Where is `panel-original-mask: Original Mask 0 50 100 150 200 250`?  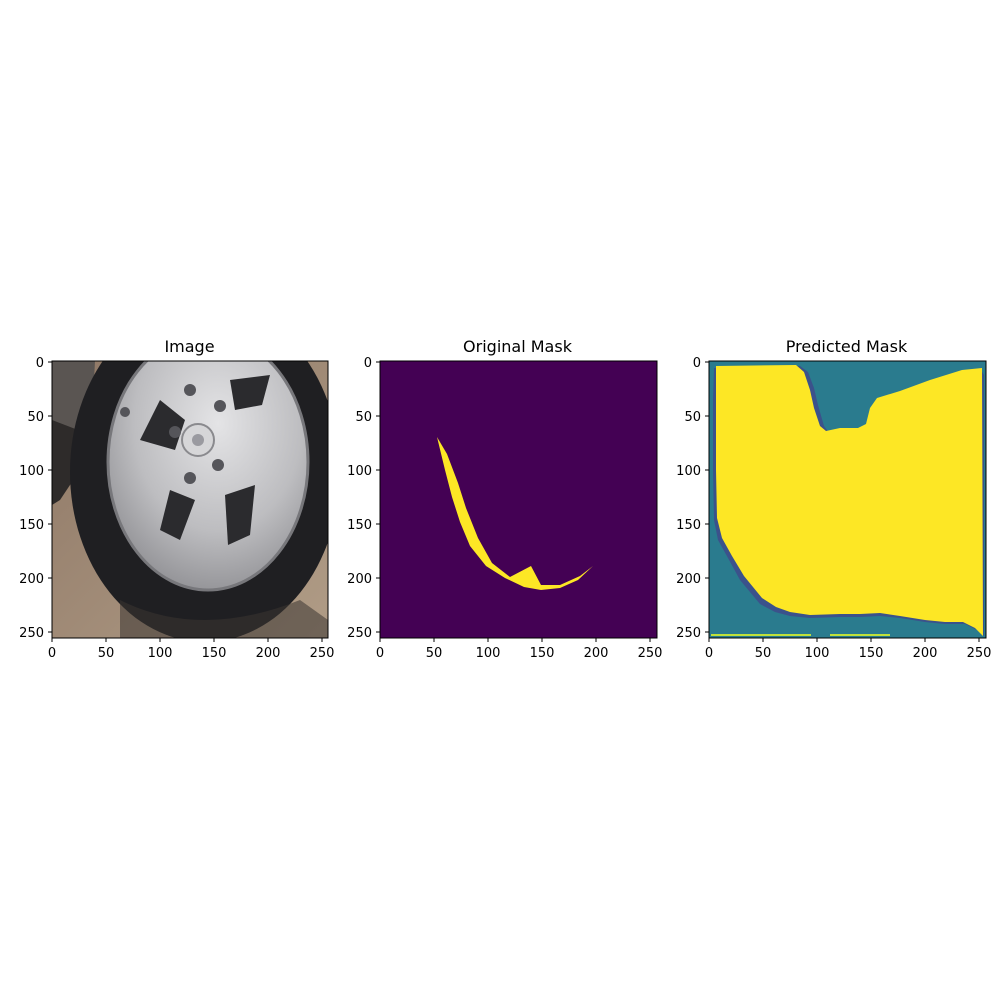
panel-original-mask: Original Mask 0 50 100 150 200 250 is located at coordinates (504, 499).